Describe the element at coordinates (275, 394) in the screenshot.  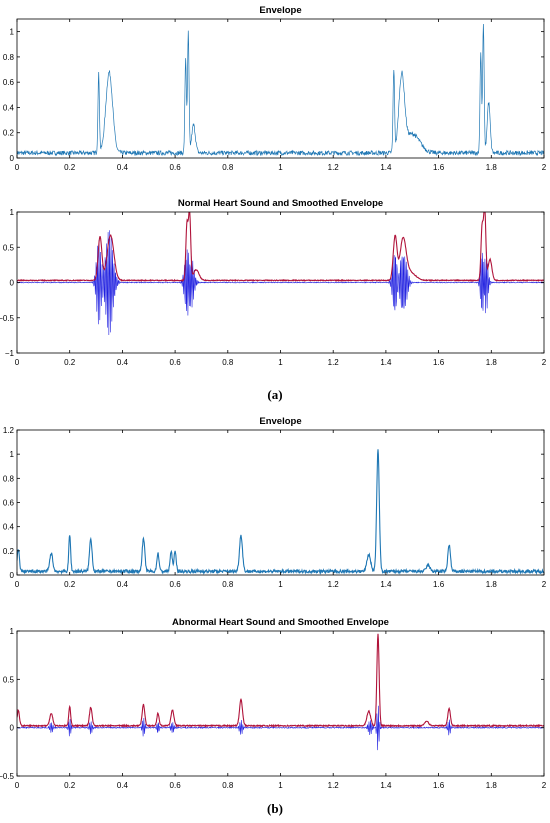
I see `panel-label-a: (a)` at that location.